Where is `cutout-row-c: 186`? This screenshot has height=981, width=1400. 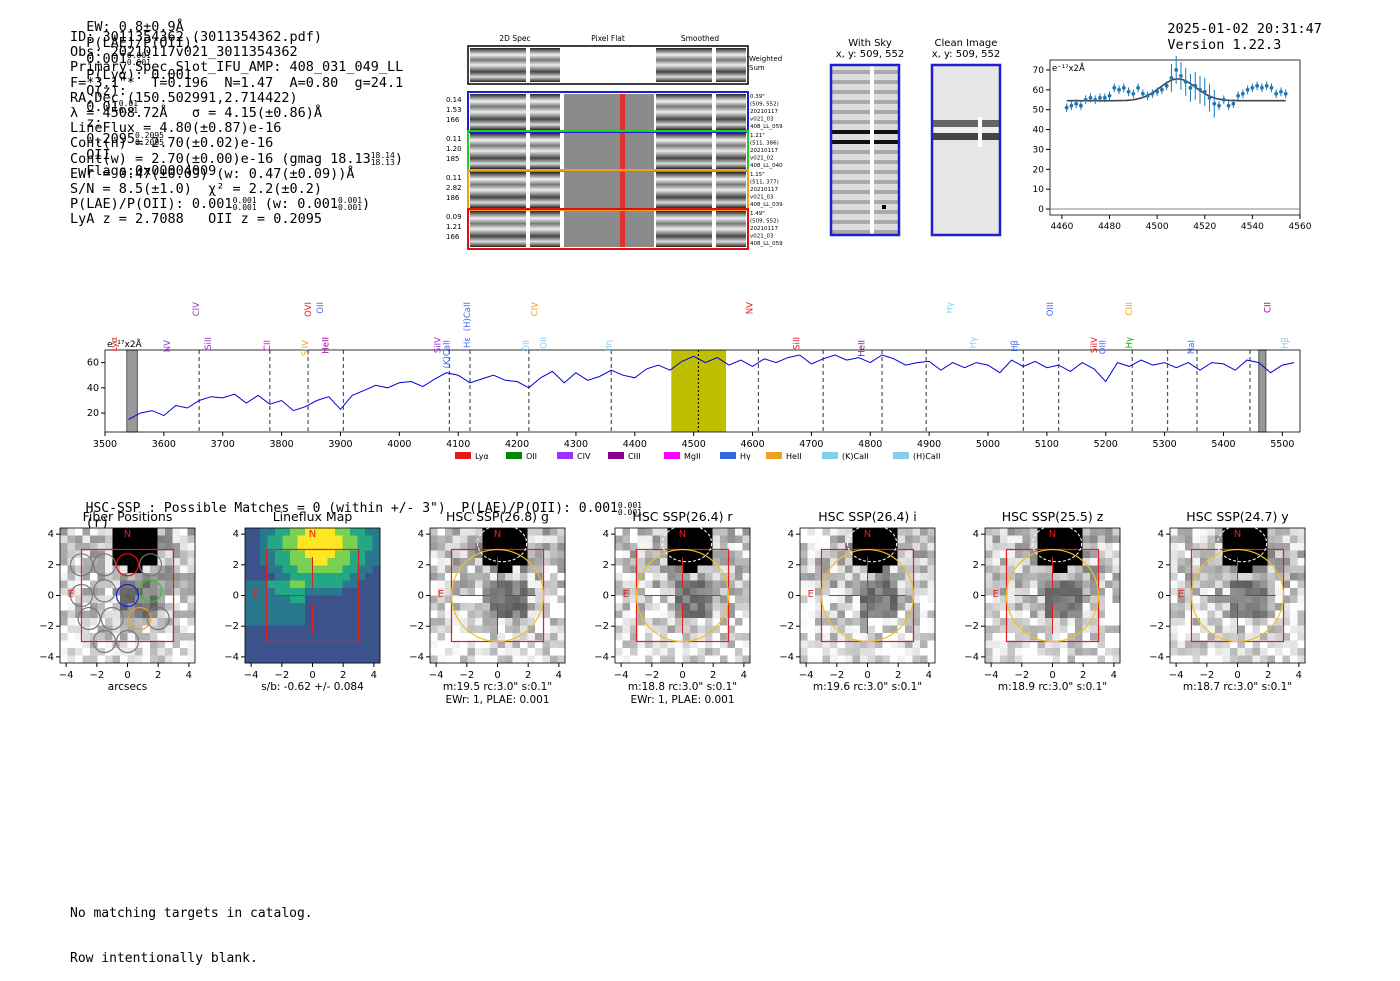
cutout-row-c: 186 is located at coordinates (453, 198).